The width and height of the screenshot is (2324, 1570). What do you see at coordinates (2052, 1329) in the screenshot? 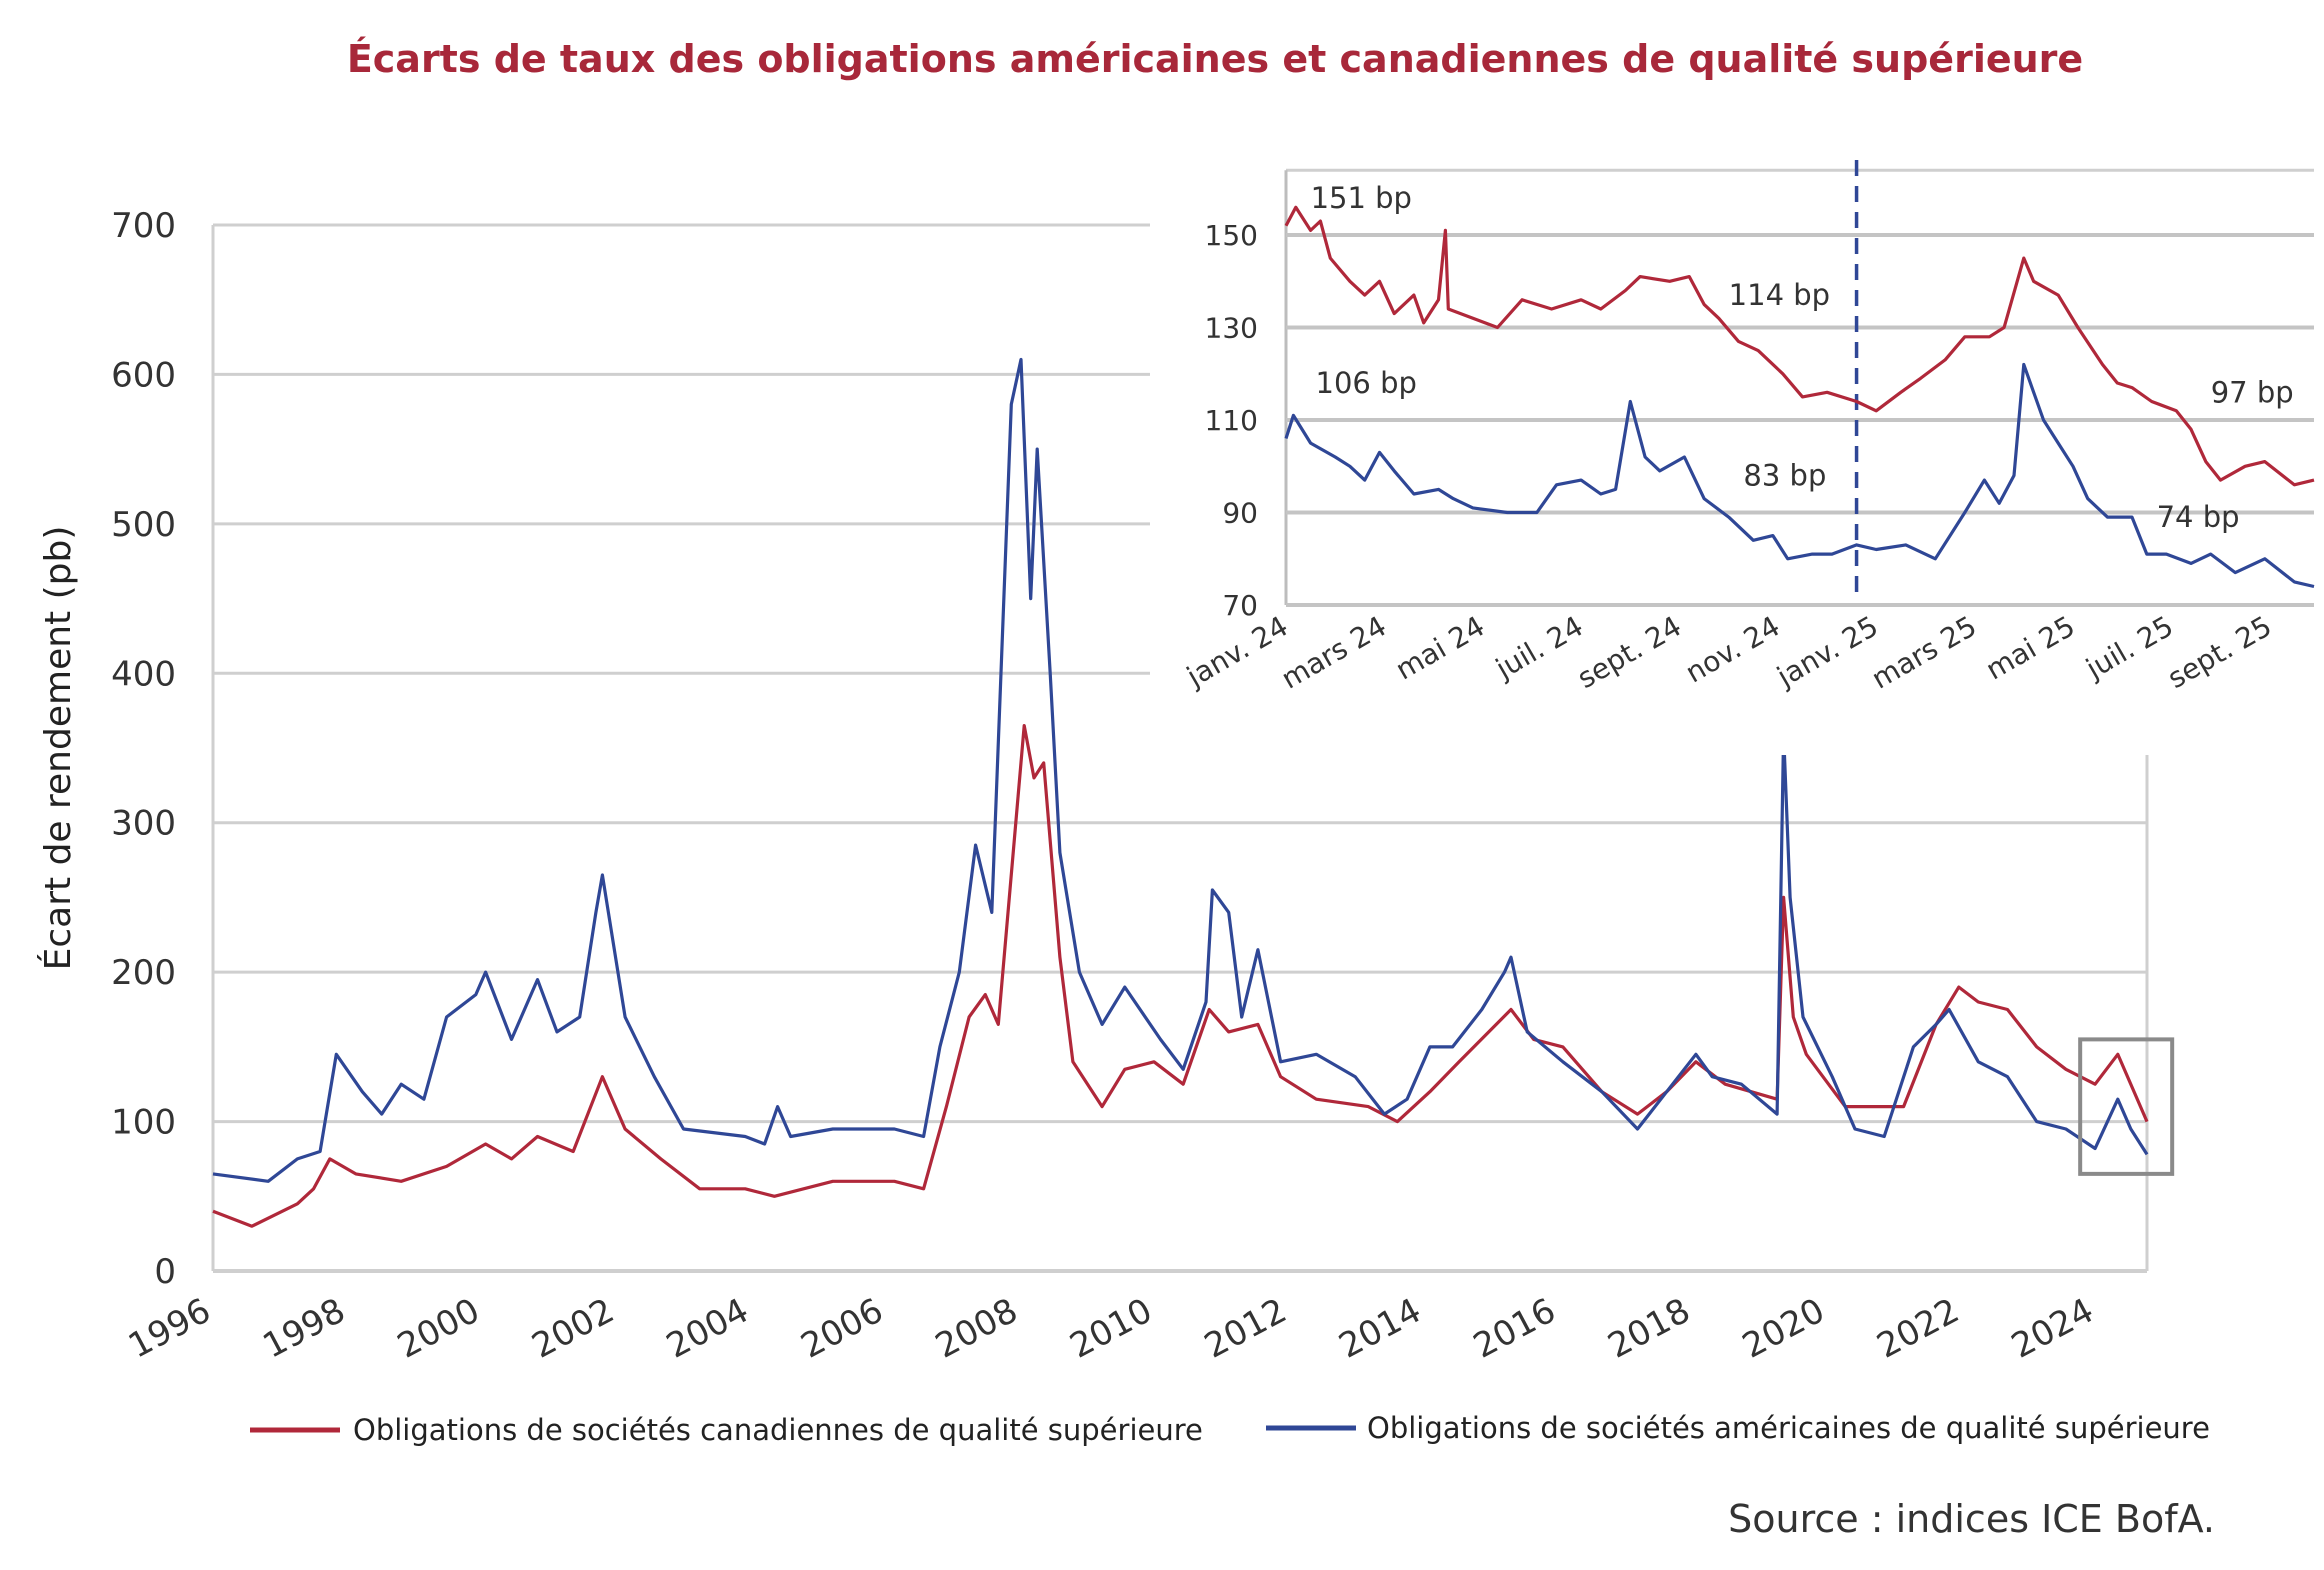
I see `x-tick-label-2024: 2024` at bounding box center [2052, 1329].